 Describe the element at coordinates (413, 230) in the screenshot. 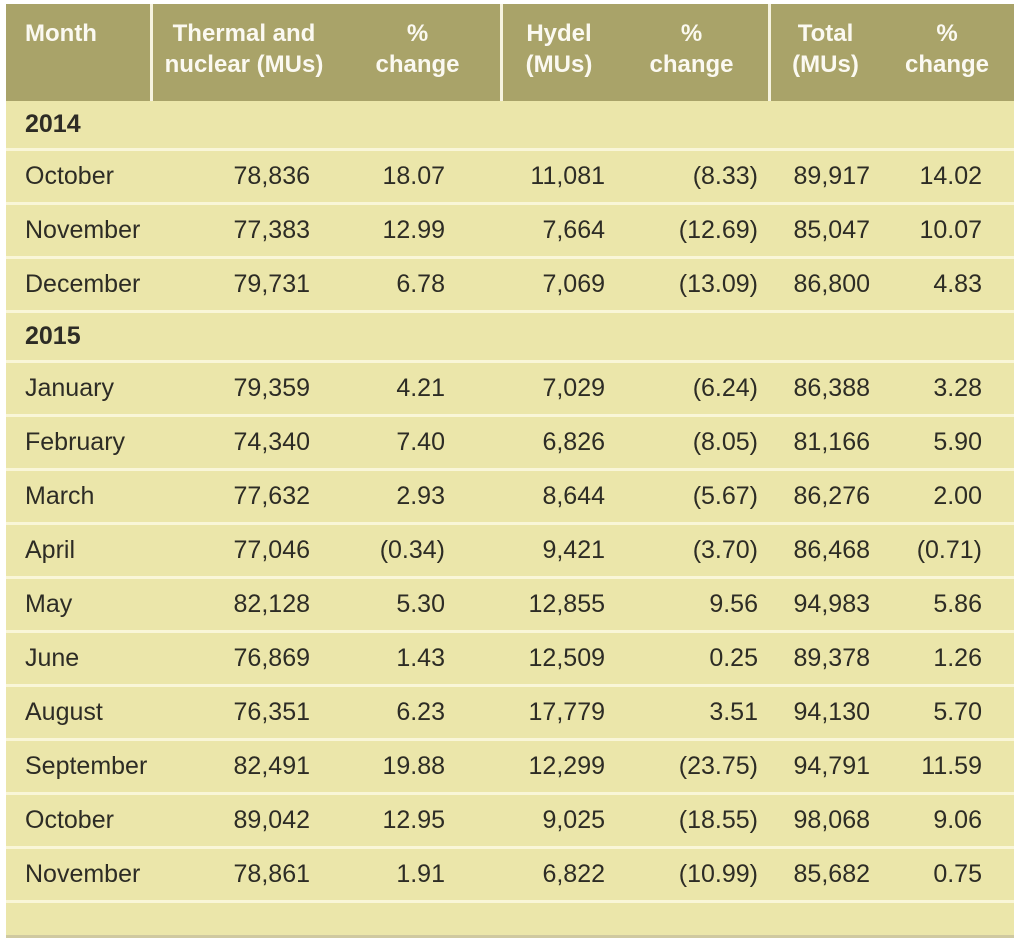

I see `cell-value: 12.99` at that location.